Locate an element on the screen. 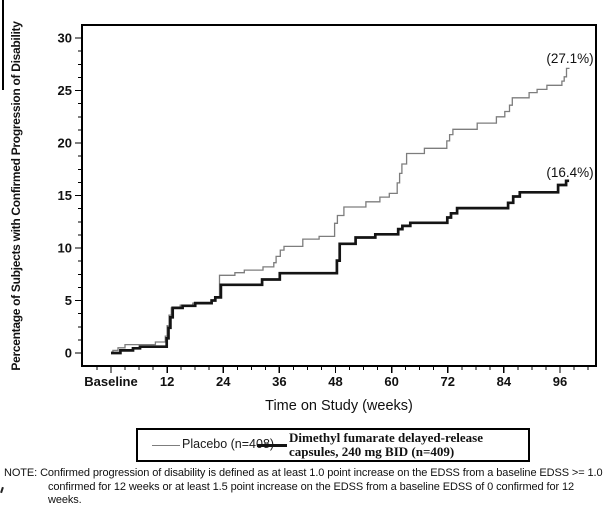 This screenshot has height=512, width=607. y-tick-label: 20 is located at coordinates (65, 143).